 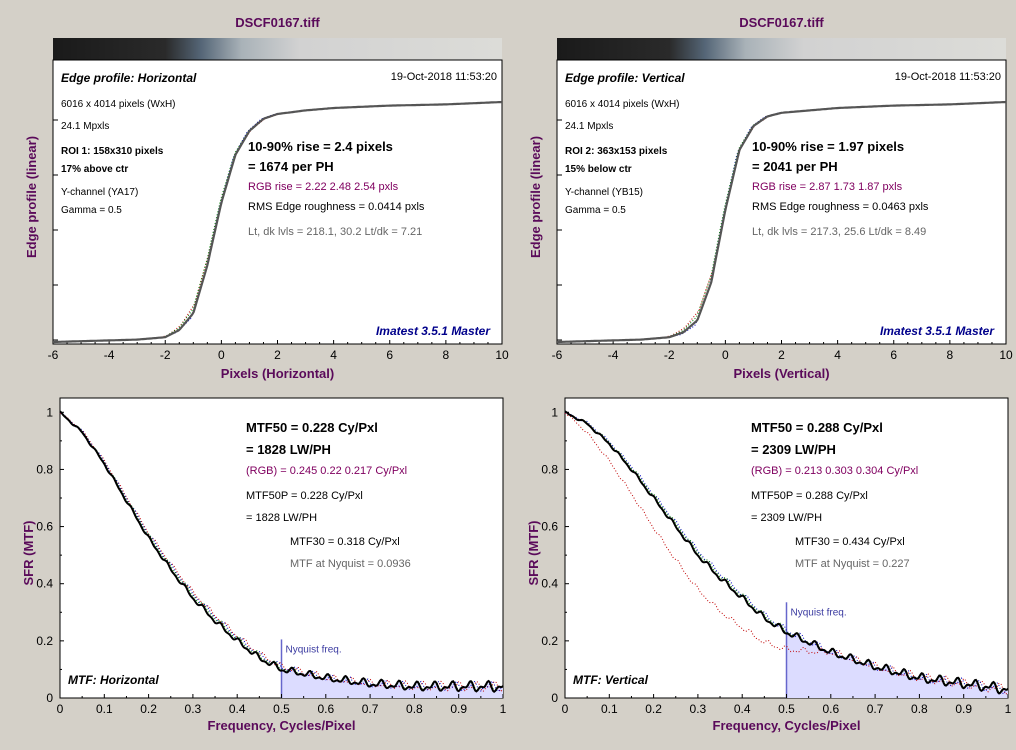 What do you see at coordinates (625, 78) in the screenshot?
I see `edge-label: Edge profile: Vertical` at bounding box center [625, 78].